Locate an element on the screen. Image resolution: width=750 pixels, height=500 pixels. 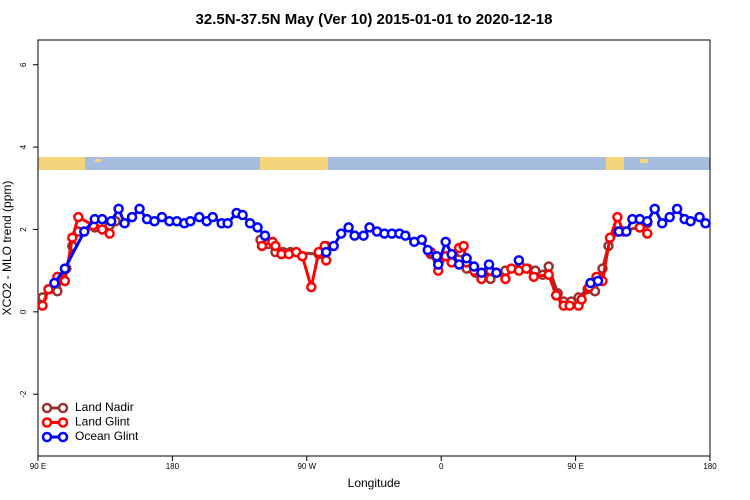
y-tick-label: -2 is located at coordinates (23, 394).